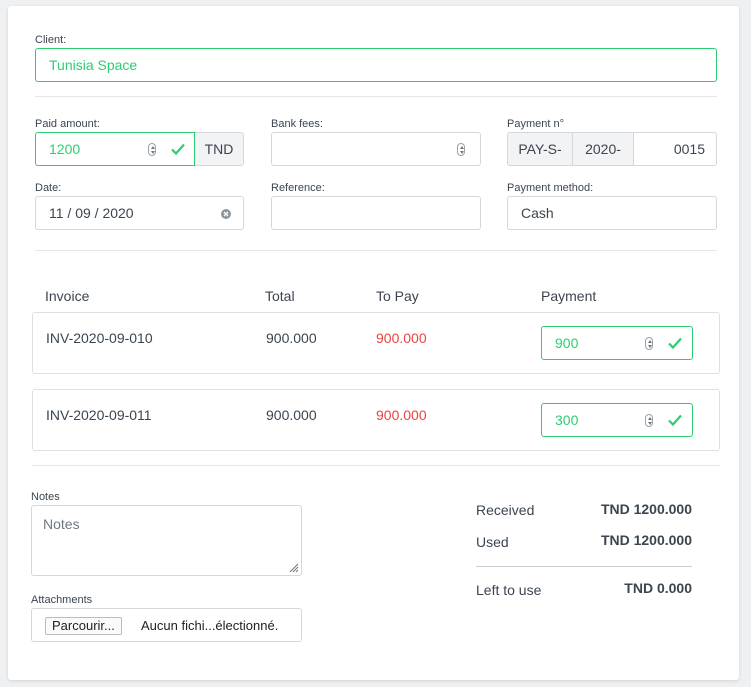 The image size is (751, 687). What do you see at coordinates (115, 149) in the screenshot?
I see `paid-amount-input: 1200` at bounding box center [115, 149].